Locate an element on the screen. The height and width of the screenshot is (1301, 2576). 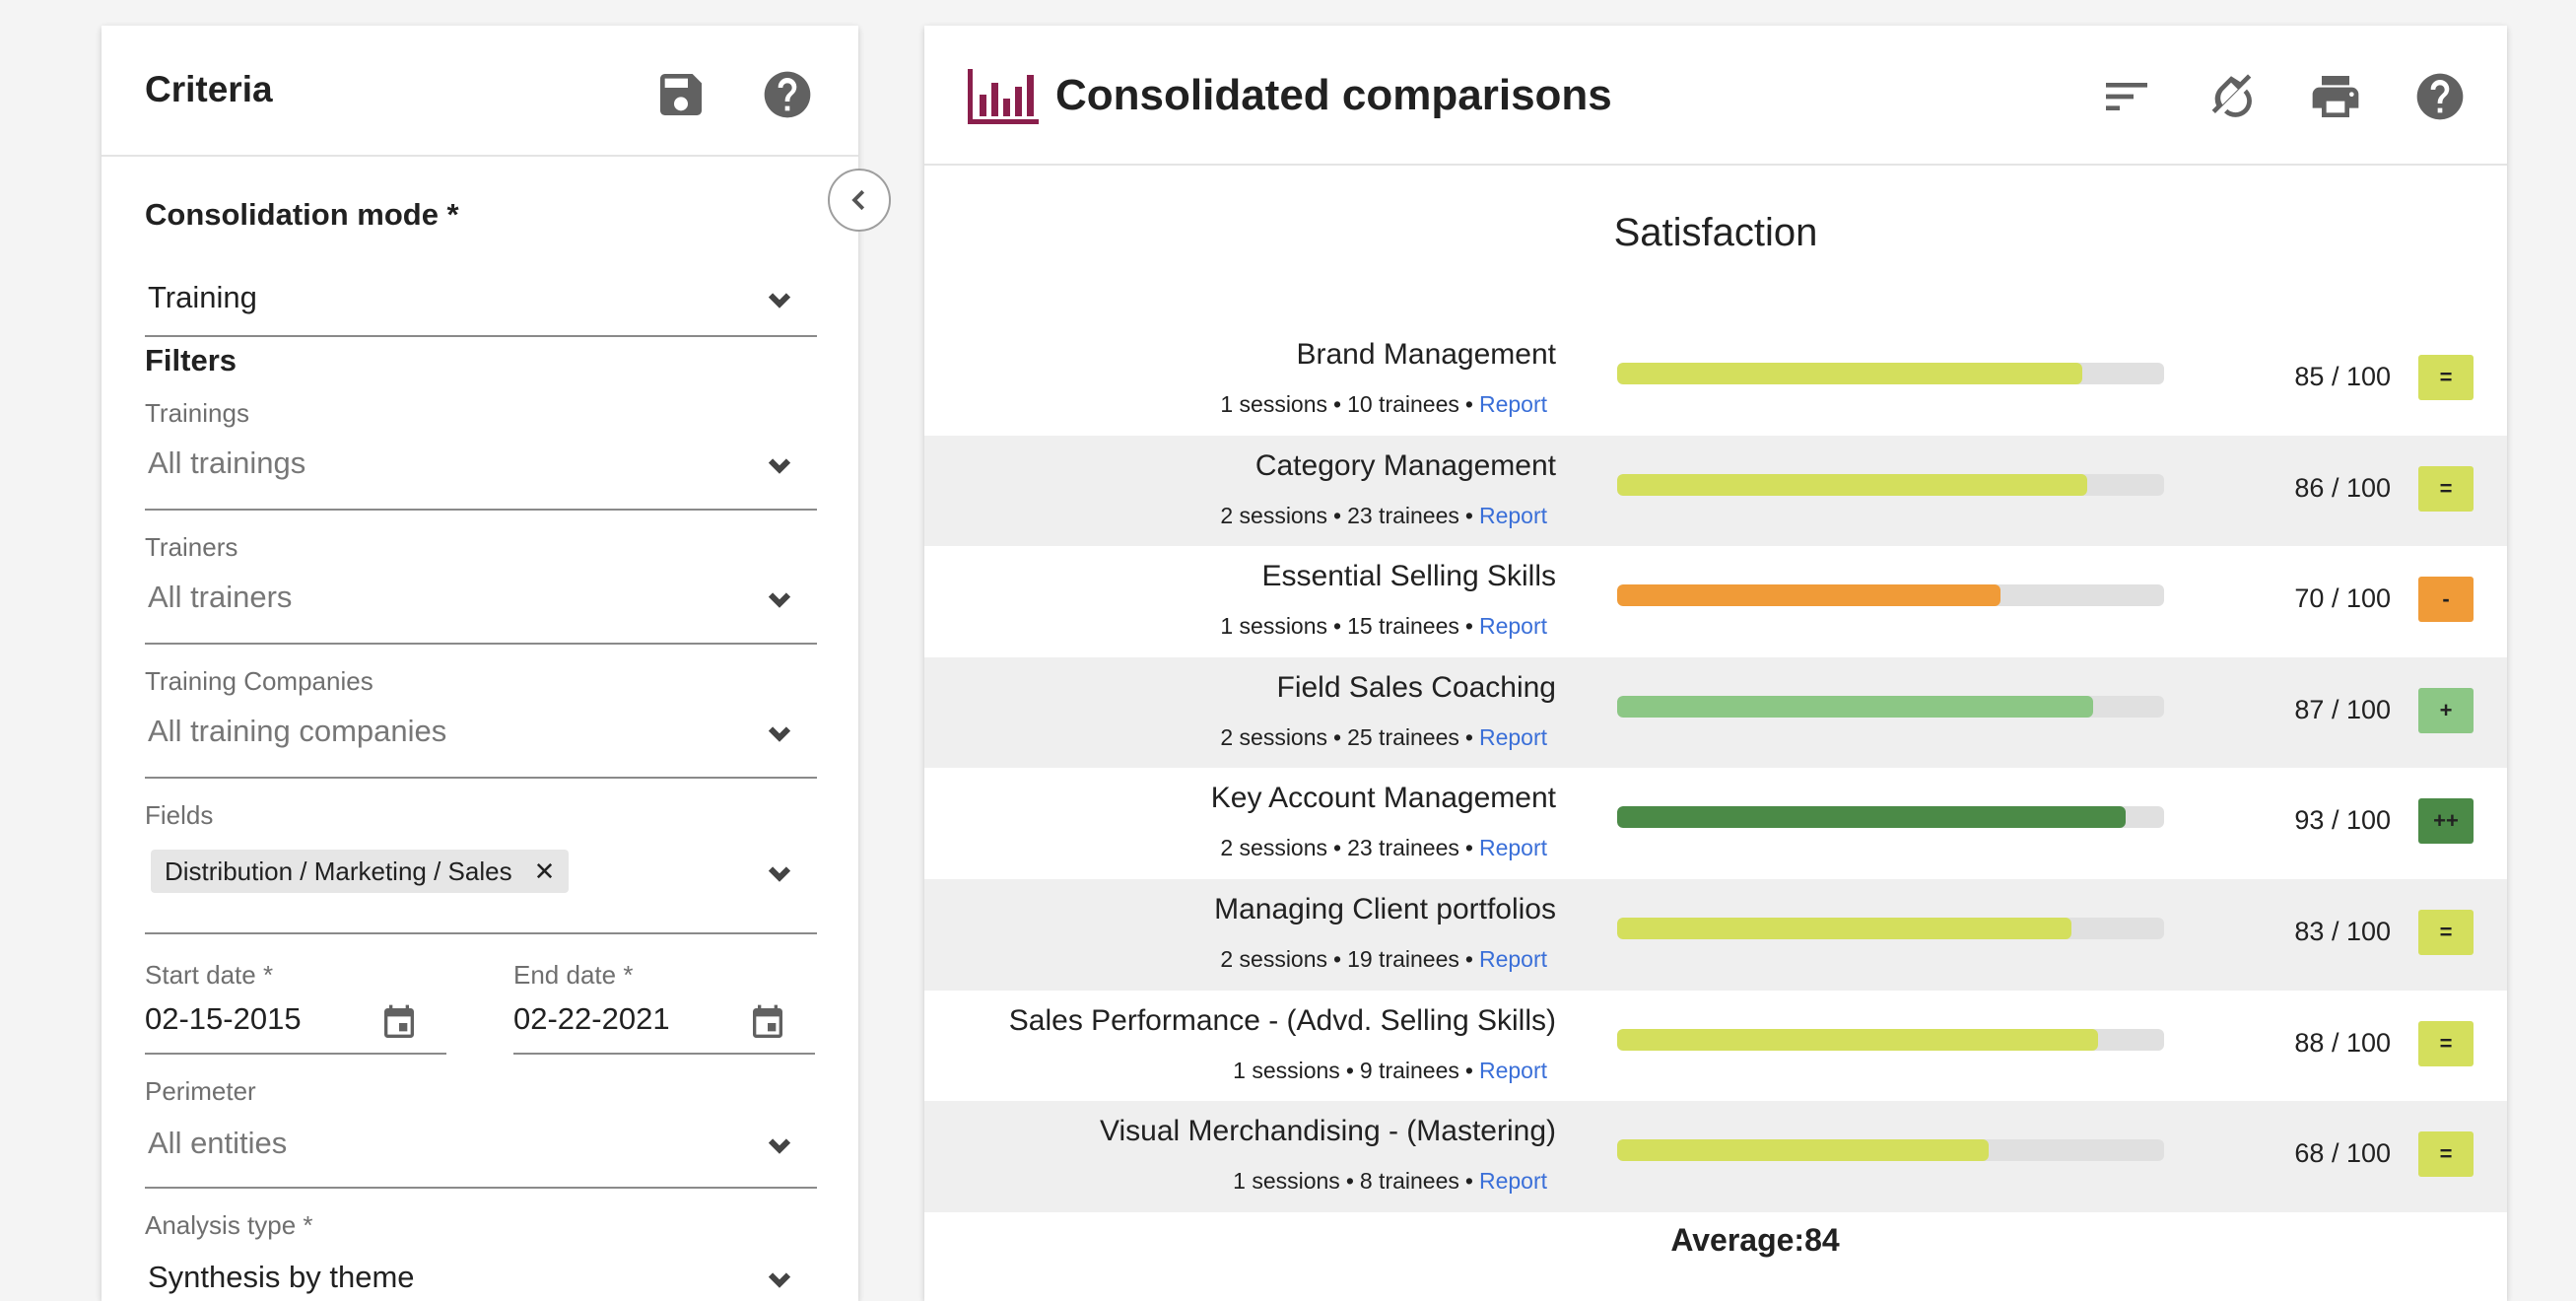
criteria-header: Criteria is located at coordinates (480, 91).